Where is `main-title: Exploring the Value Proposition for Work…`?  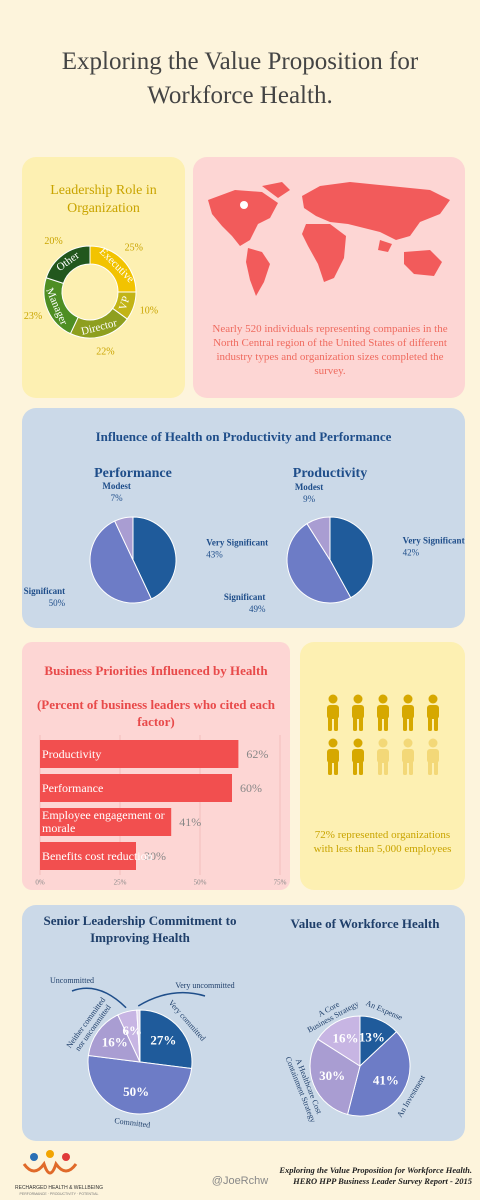 main-title: Exploring the Value Proposition for Work… is located at coordinates (240, 78).